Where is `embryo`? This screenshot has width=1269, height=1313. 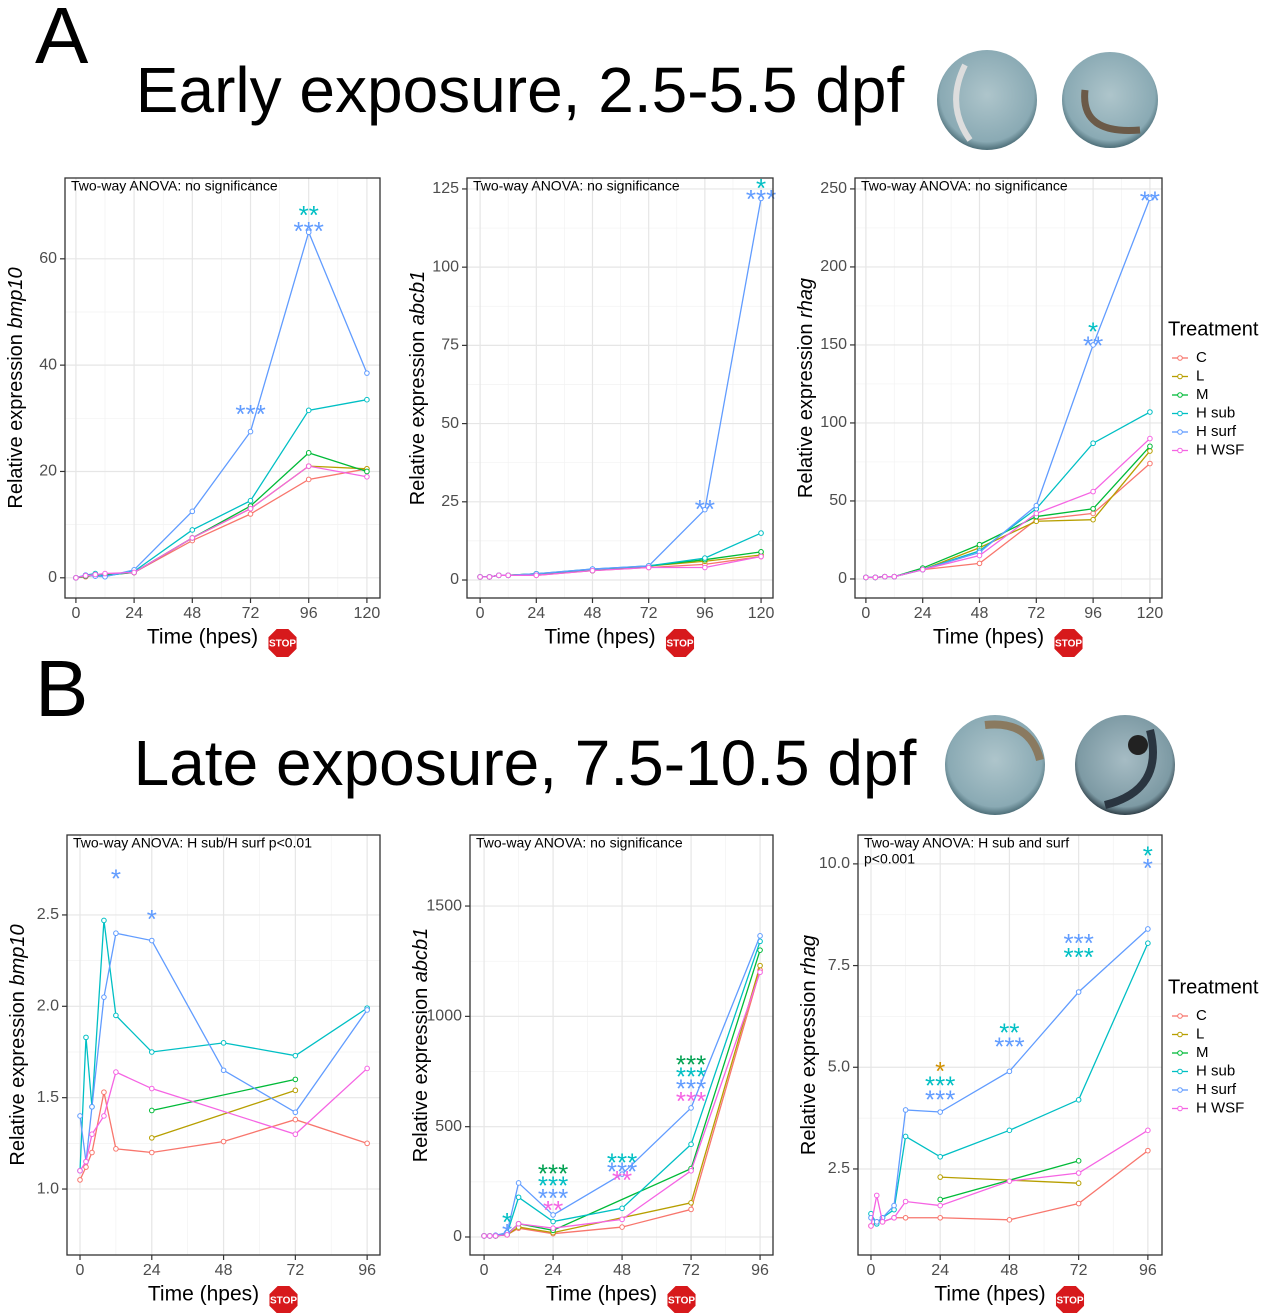 embryo is located at coordinates (987, 100).